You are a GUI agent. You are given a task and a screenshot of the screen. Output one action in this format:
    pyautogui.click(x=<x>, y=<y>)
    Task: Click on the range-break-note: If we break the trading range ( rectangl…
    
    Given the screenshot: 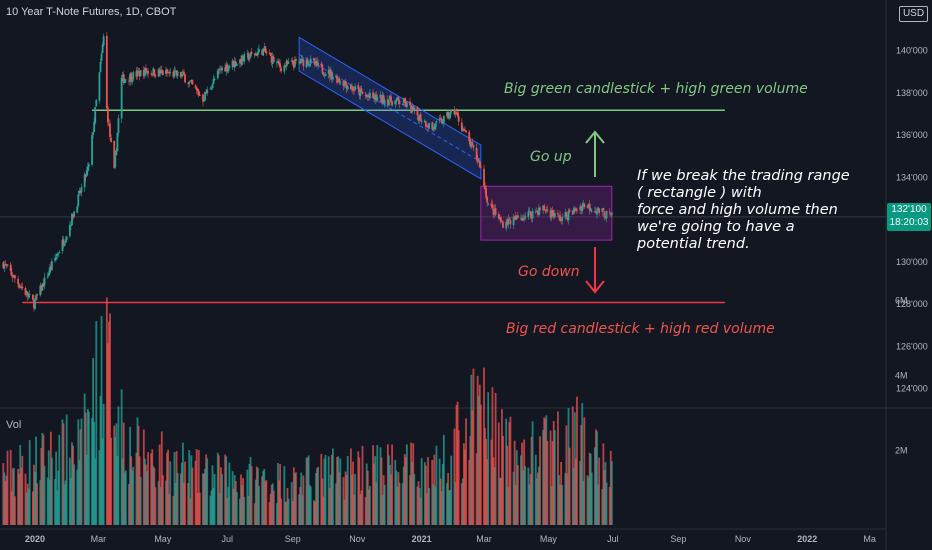 What is the action you would take?
    pyautogui.click(x=743, y=210)
    